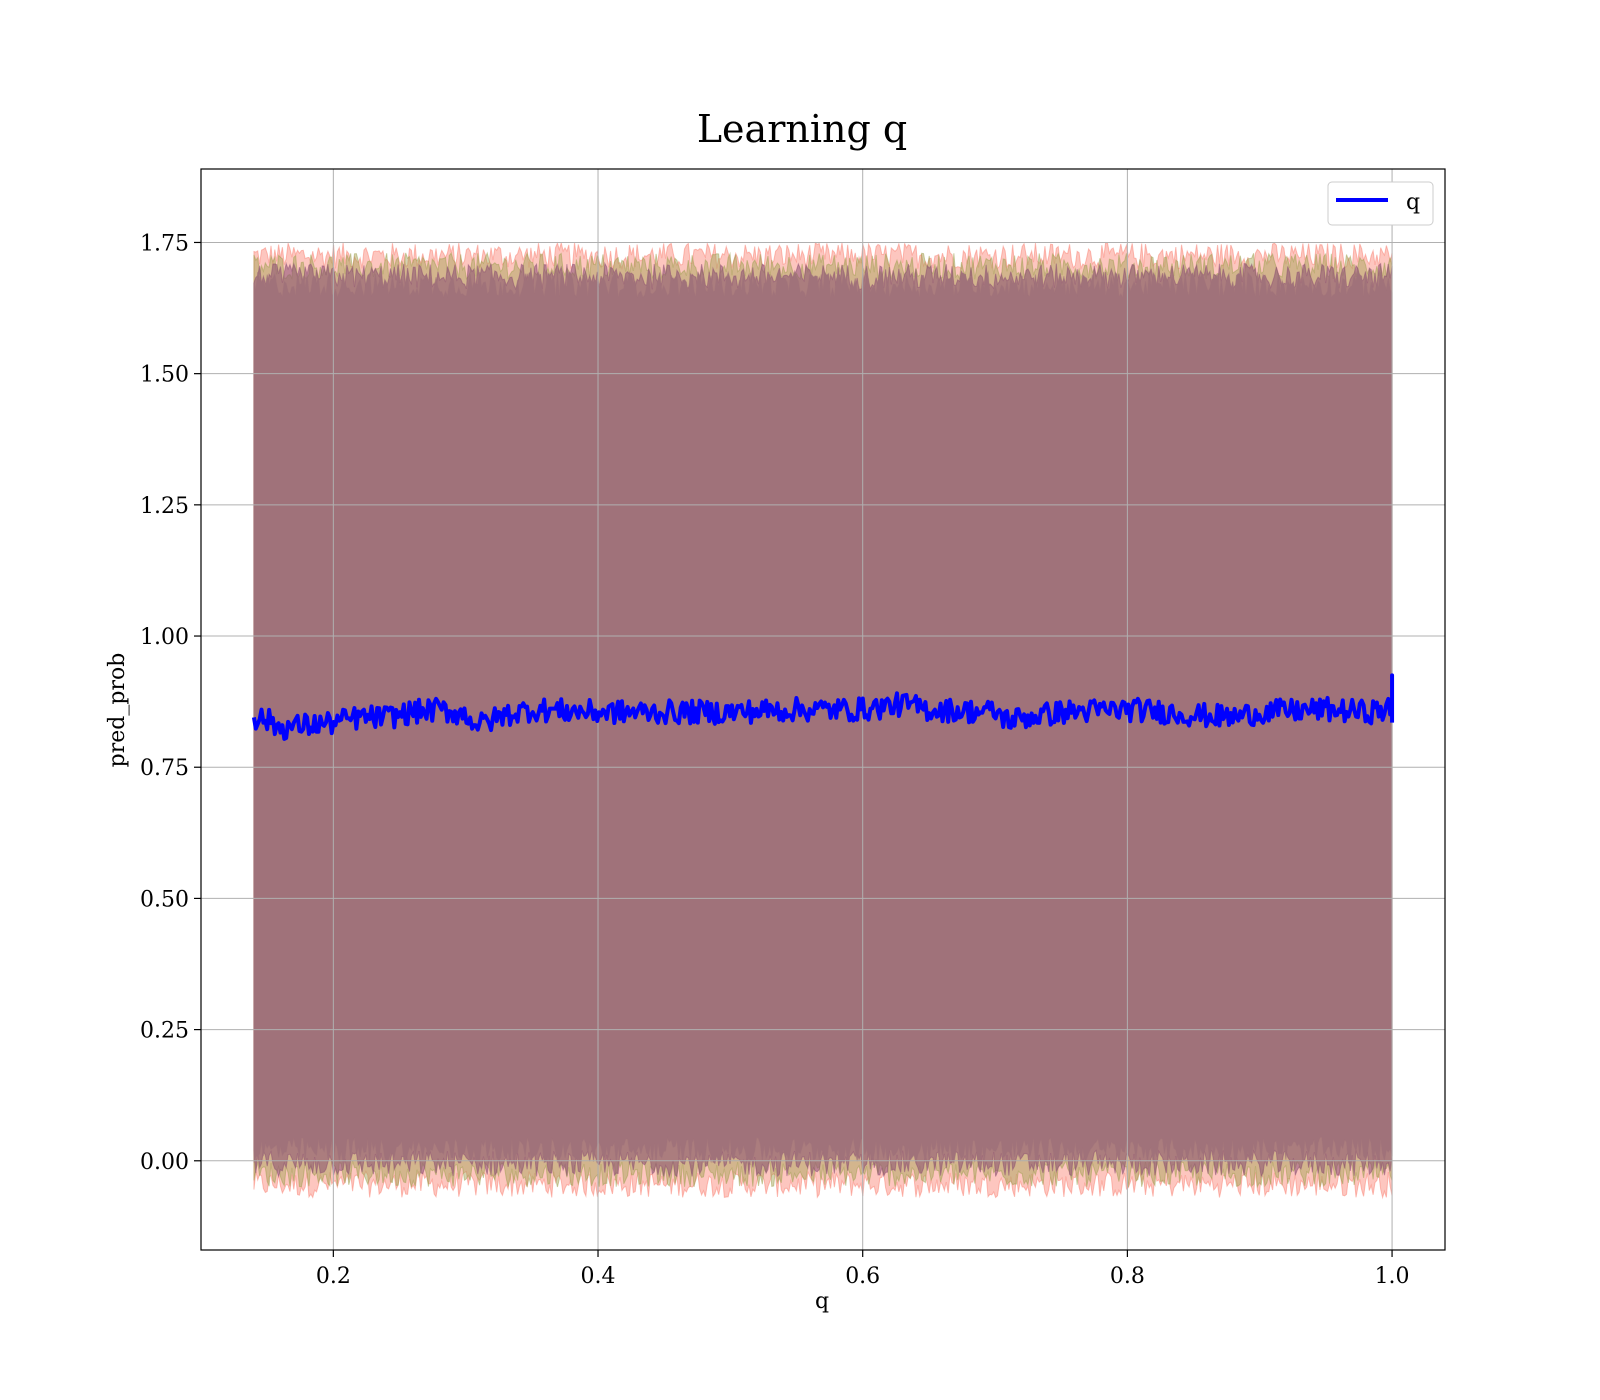  What do you see at coordinates (164, 1162) in the screenshot?
I see `y-tick-label: 0.00` at bounding box center [164, 1162].